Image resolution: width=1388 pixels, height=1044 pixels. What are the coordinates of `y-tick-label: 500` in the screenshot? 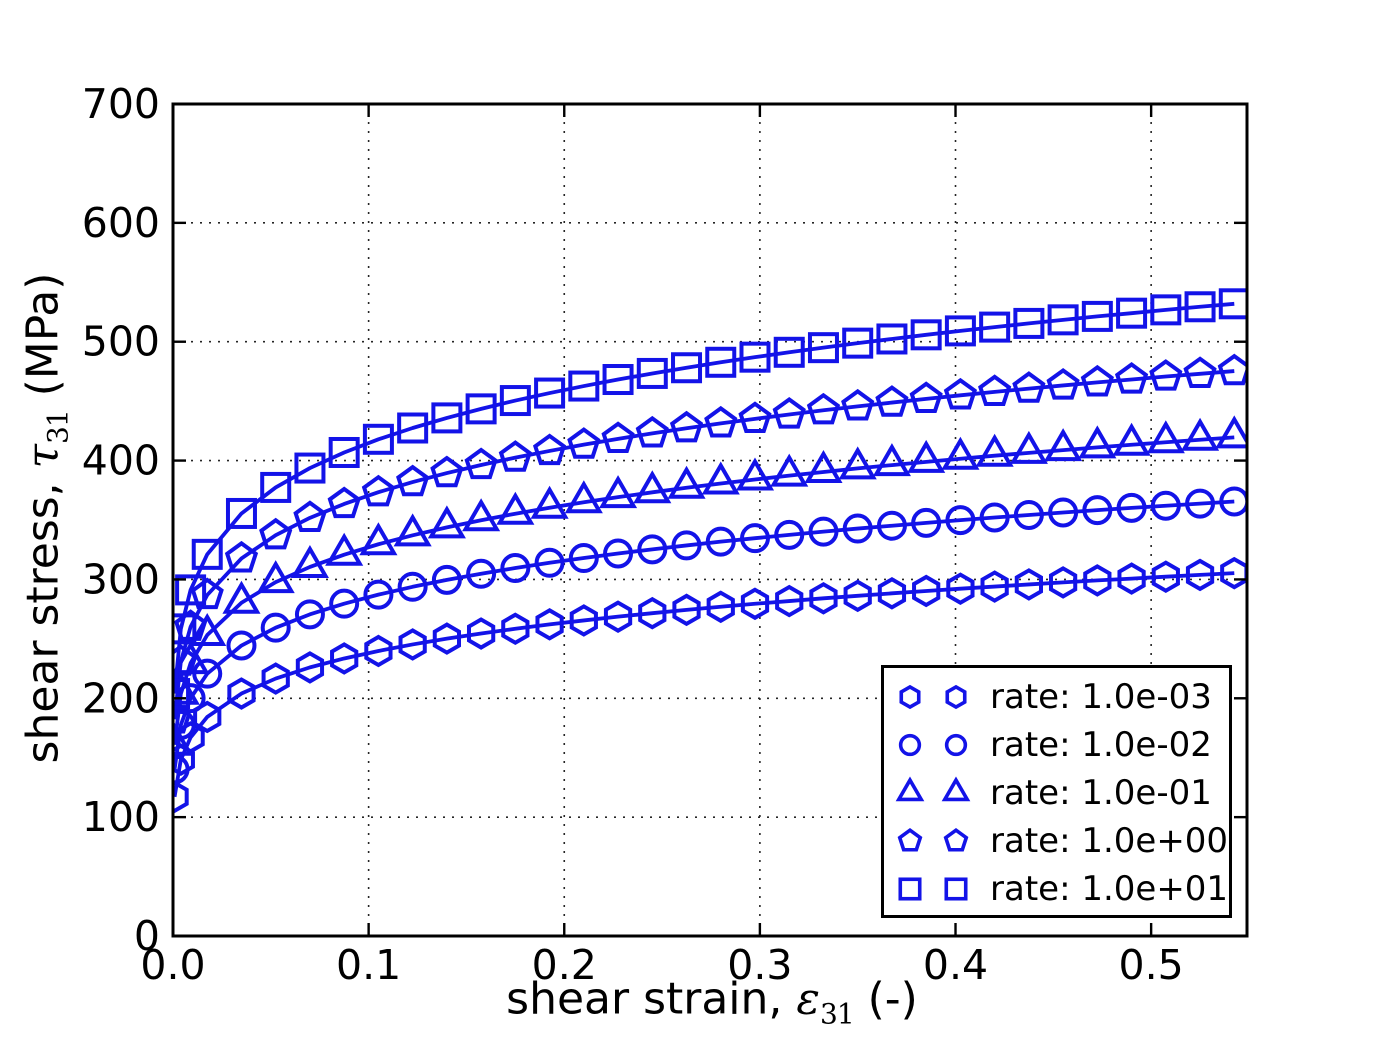 It's located at (121, 342).